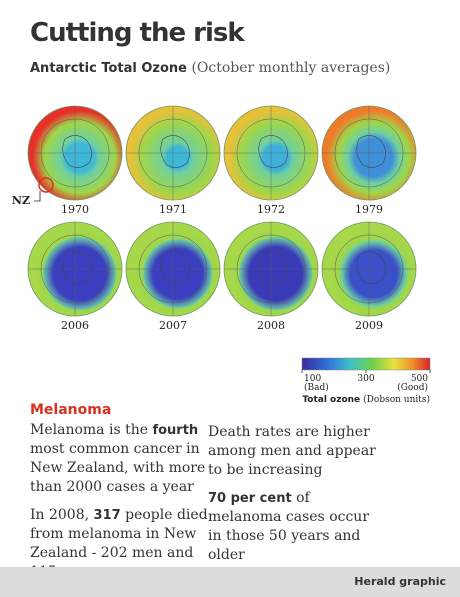  What do you see at coordinates (75, 209) in the screenshot?
I see `year-label: 1970` at bounding box center [75, 209].